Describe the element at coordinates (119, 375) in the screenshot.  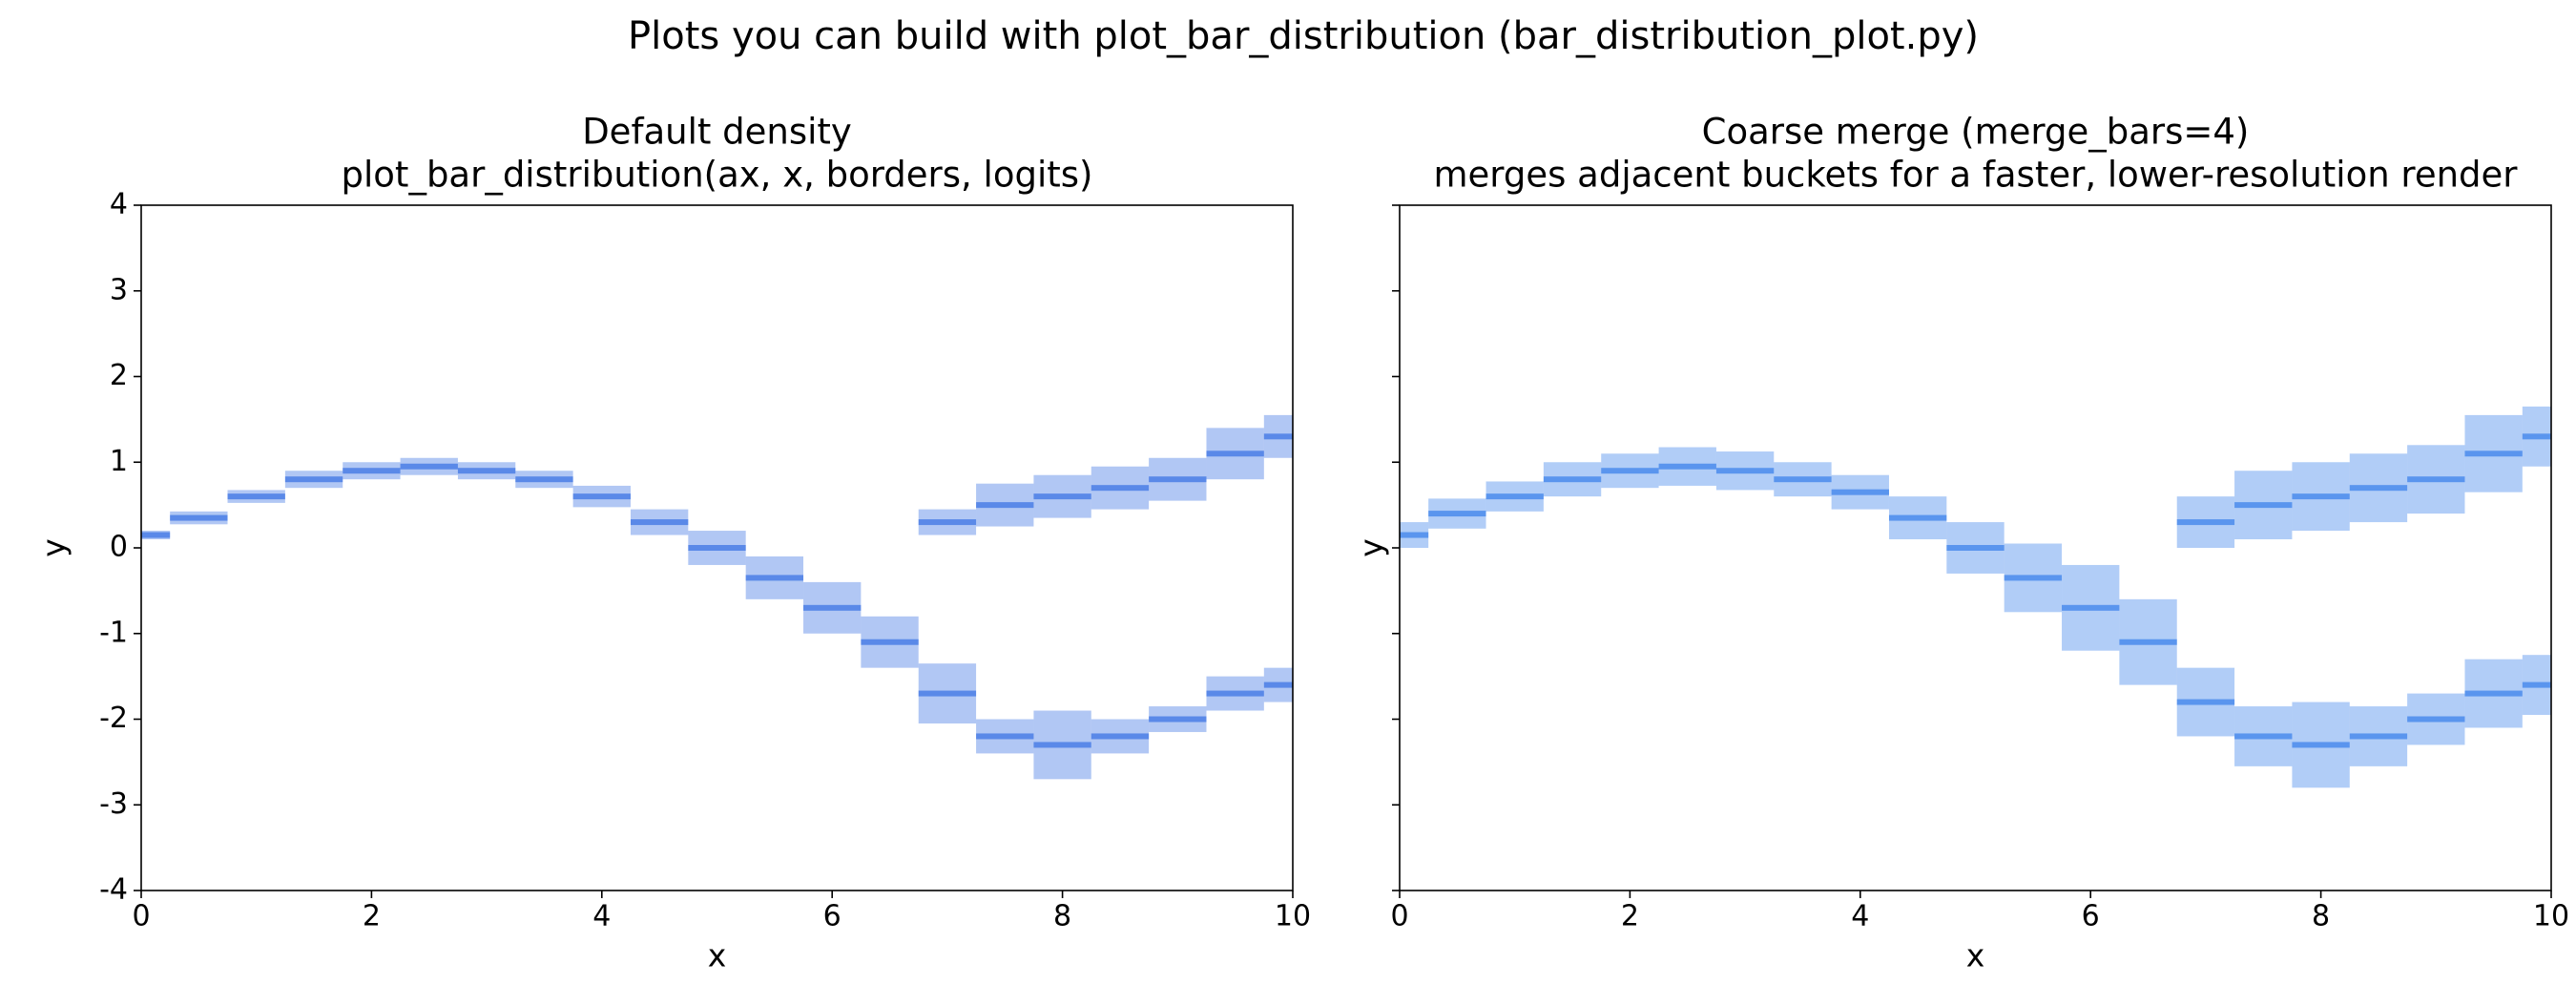
I see `y-tick-label: 2` at that location.